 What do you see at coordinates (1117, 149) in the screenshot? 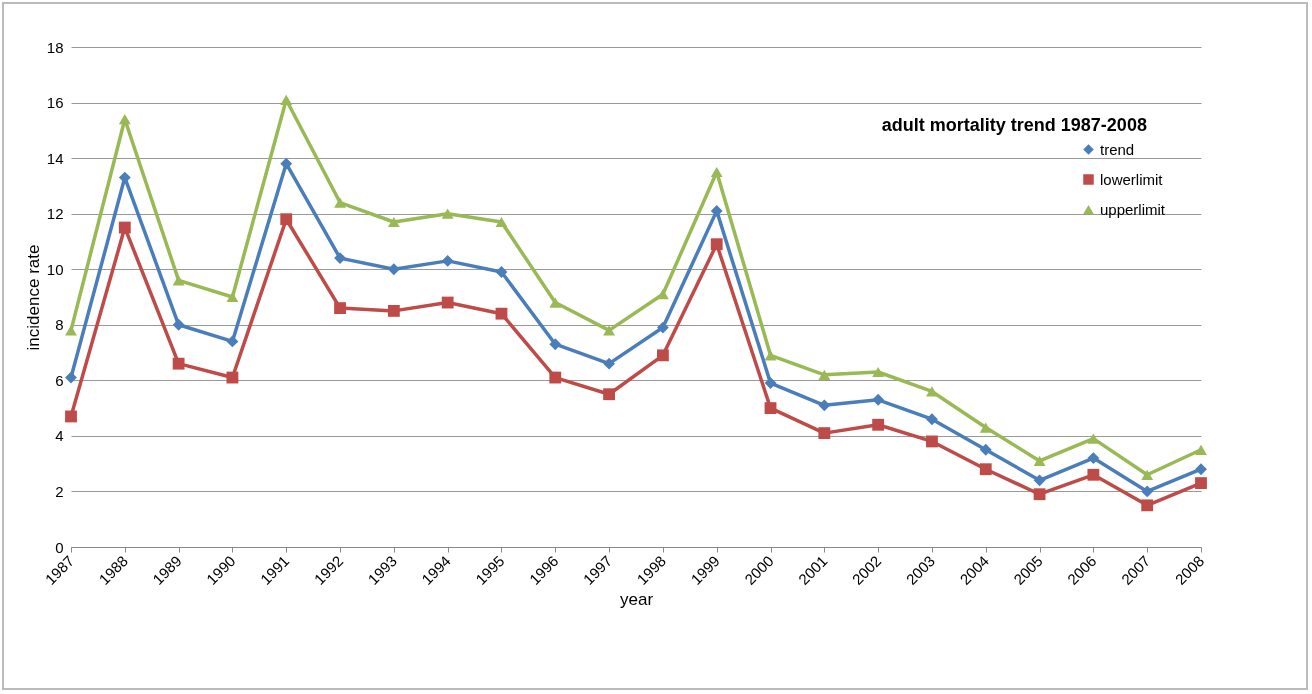
I see `legend-label: trend` at bounding box center [1117, 149].